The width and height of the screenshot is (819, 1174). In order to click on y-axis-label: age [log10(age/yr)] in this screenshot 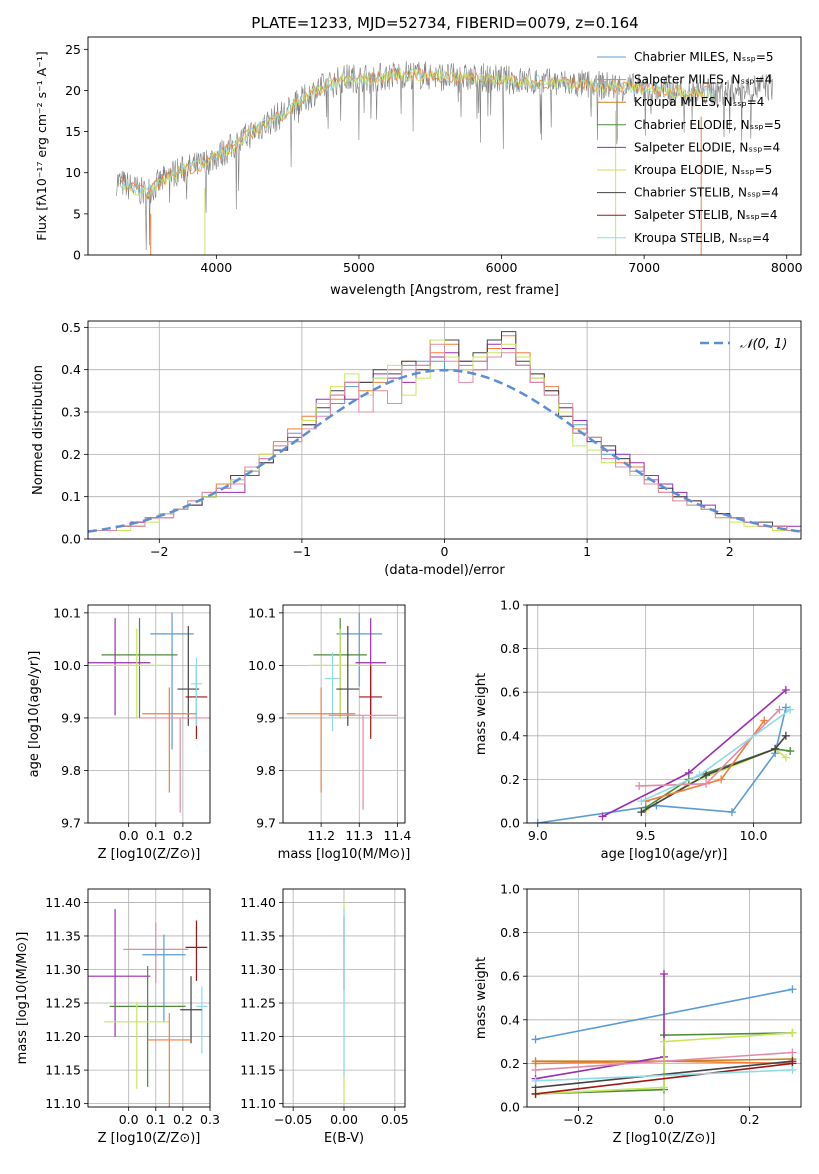, I will do `click(34, 714)`.